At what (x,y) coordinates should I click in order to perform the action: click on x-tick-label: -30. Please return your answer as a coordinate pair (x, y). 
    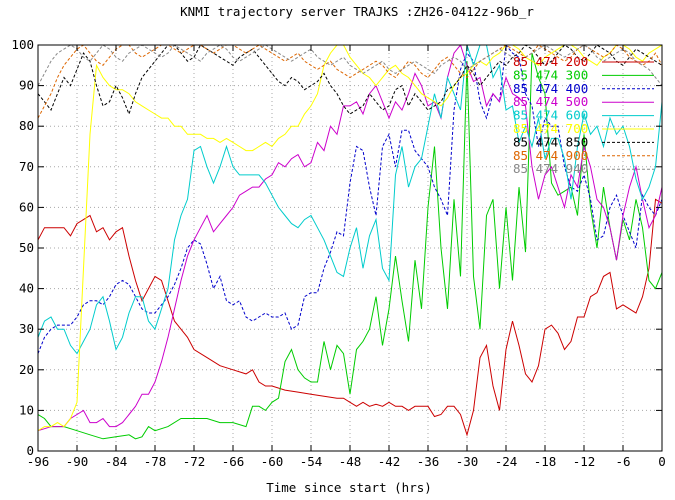
    Looking at the image, I should click on (467, 461).